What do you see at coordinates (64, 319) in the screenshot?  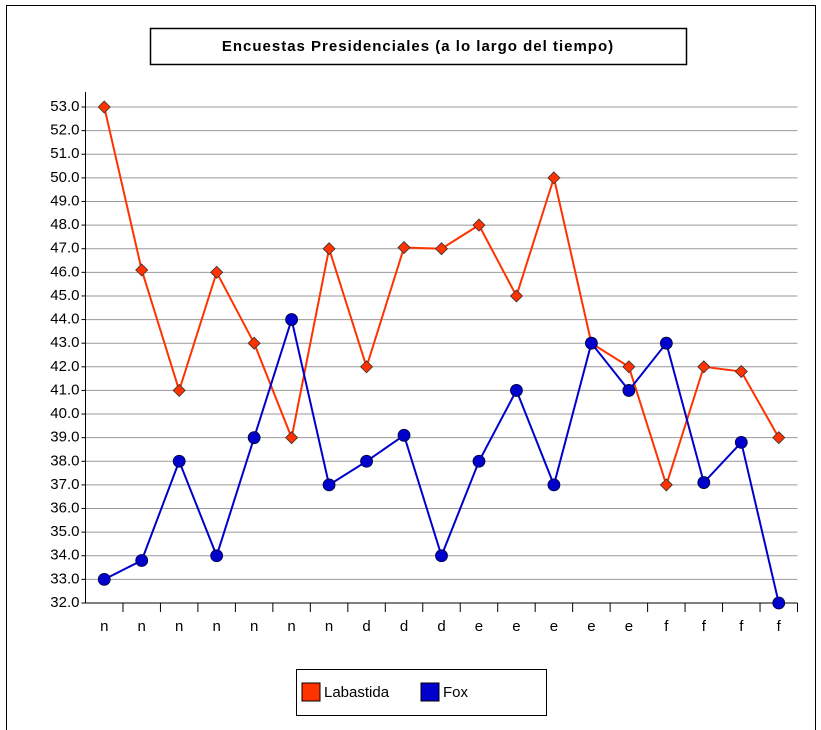 I see `y-tick-label: 44.0` at bounding box center [64, 319].